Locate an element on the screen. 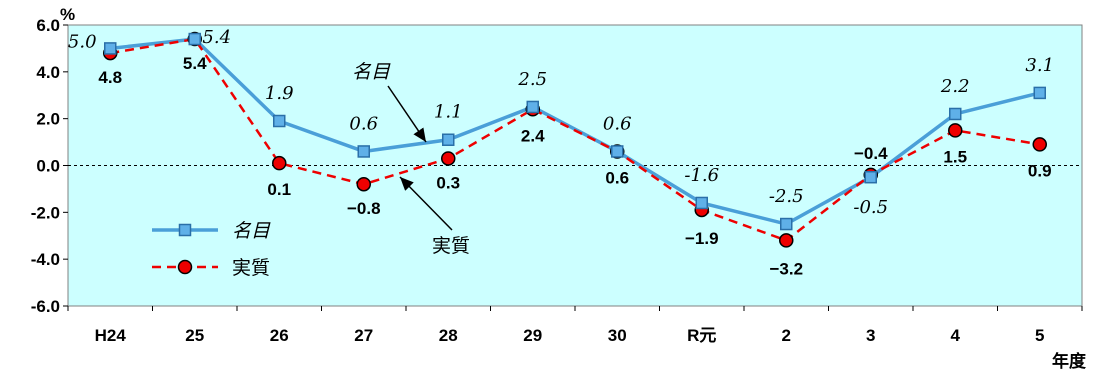 This screenshot has height=374, width=1105. data-label-nominal: 3.1 is located at coordinates (1039, 65).